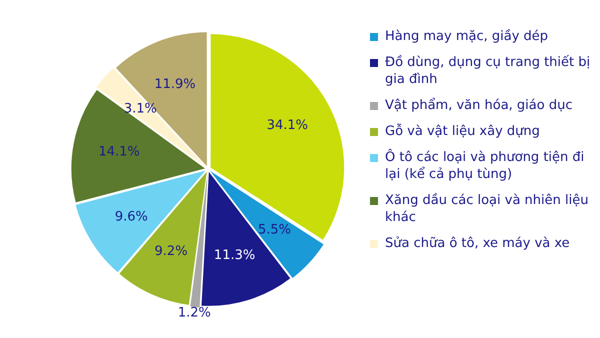  What do you see at coordinates (488, 71) in the screenshot?
I see `legend-label: Đồ dùng, dụng cụ trang thiết bị gia đình` at bounding box center [488, 71].